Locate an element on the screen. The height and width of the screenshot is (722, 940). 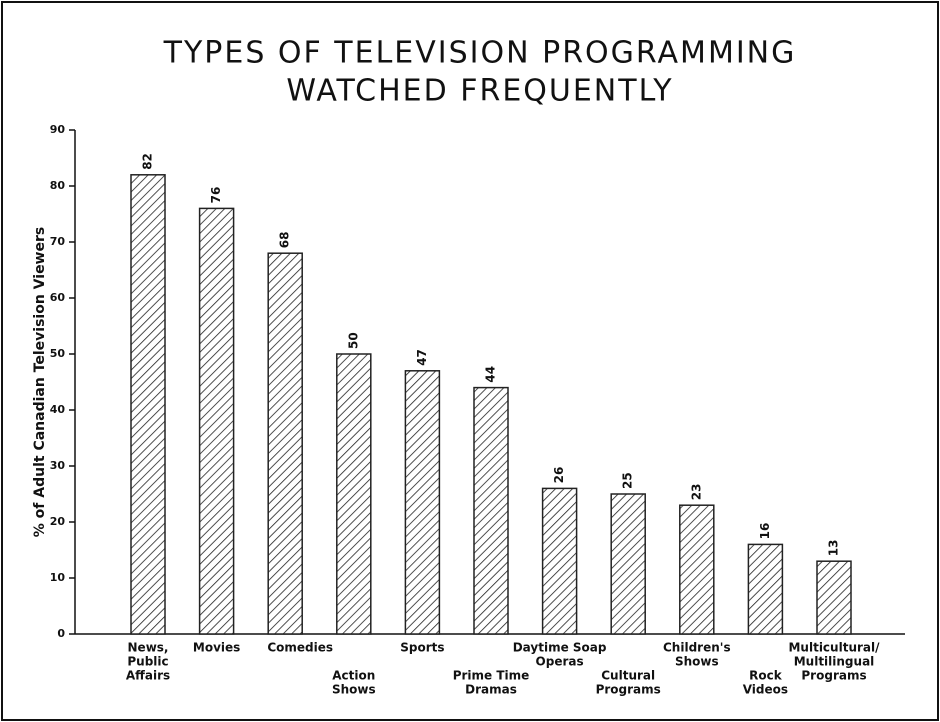
y-tick-label: 10 is located at coordinates (58, 577).